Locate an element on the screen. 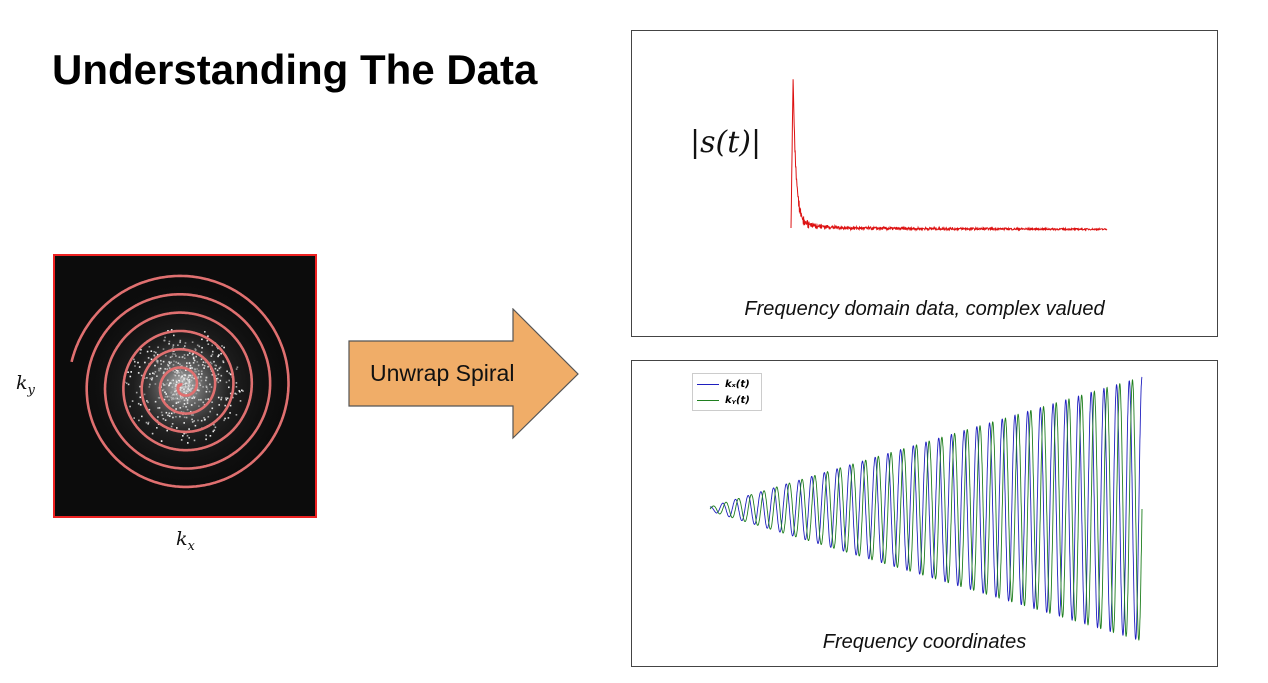 The height and width of the screenshot is (683, 1268). coords-plot is located at coordinates (926, 508).